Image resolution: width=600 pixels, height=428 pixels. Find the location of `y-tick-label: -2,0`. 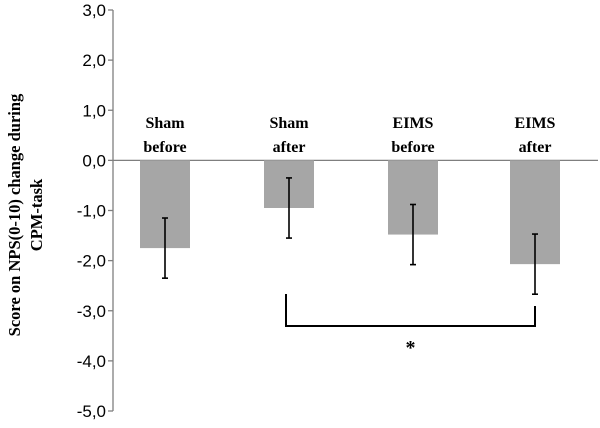

y-tick-label: -2,0 is located at coordinates (91, 261).